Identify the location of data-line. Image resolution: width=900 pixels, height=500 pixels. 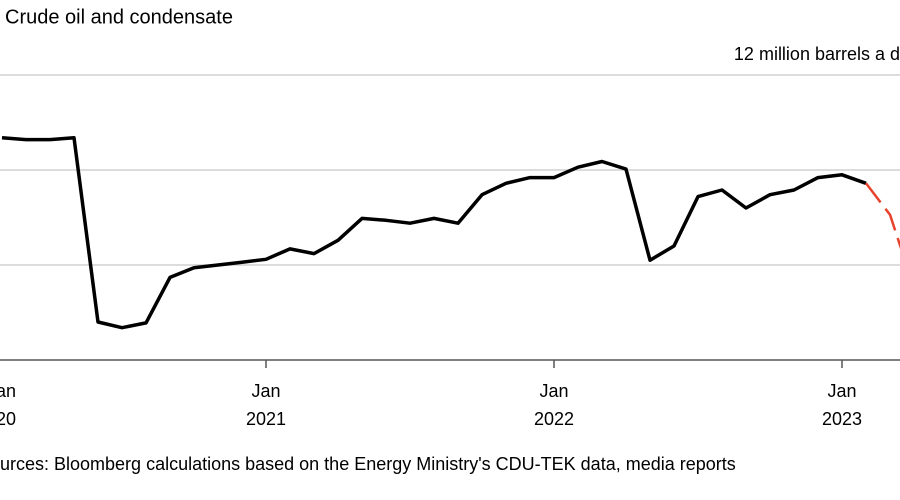
(882, 216).